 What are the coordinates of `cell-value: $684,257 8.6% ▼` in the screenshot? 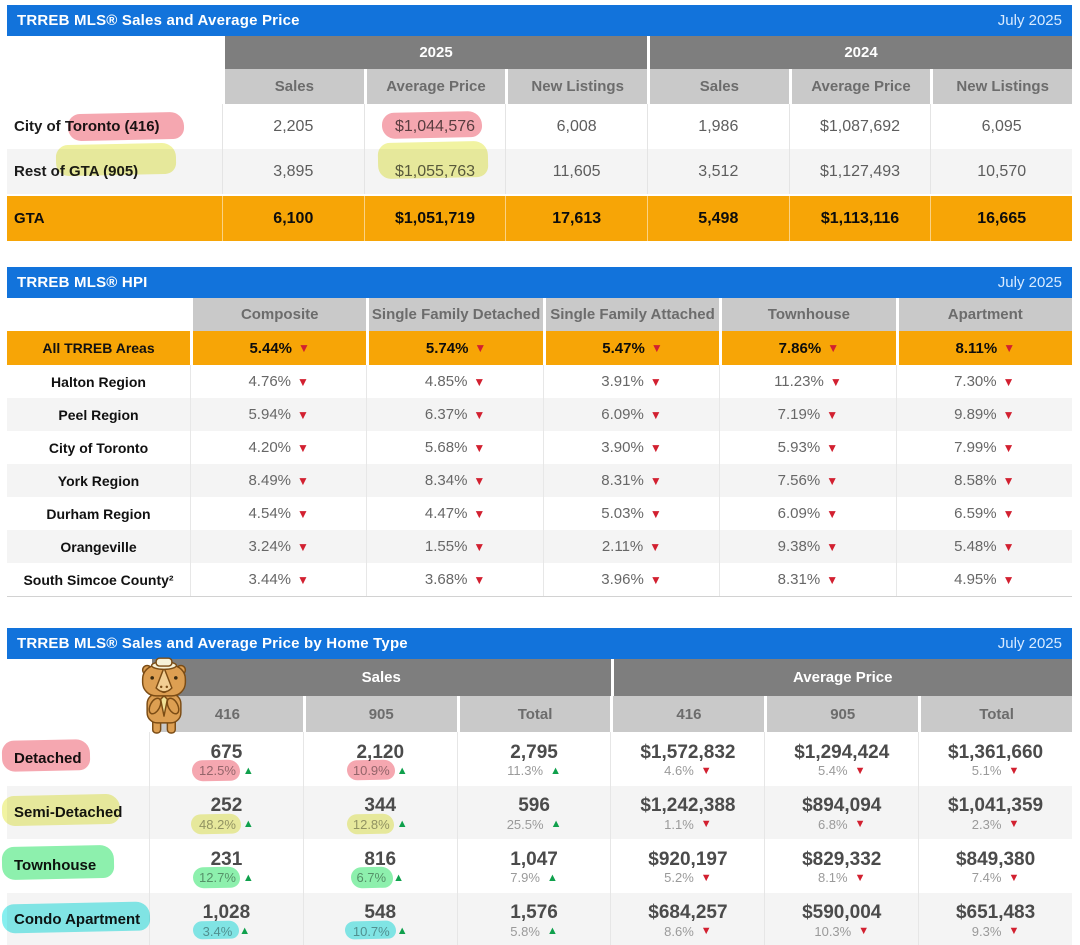 It's located at (687, 918).